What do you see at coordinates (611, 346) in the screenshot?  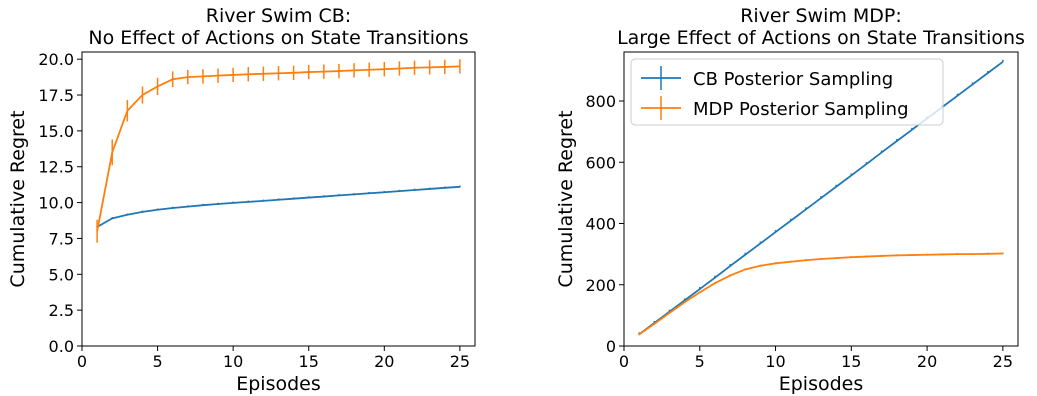 I see `y-tick-label: 0` at bounding box center [611, 346].